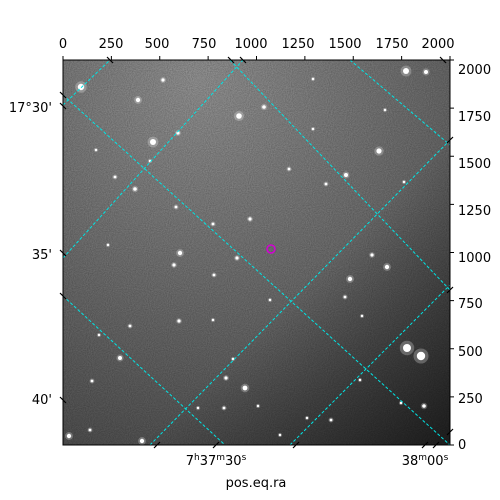 This screenshot has width=500, height=500. What do you see at coordinates (474, 211) in the screenshot?
I see `right-tick-label: 1250` at bounding box center [474, 211].